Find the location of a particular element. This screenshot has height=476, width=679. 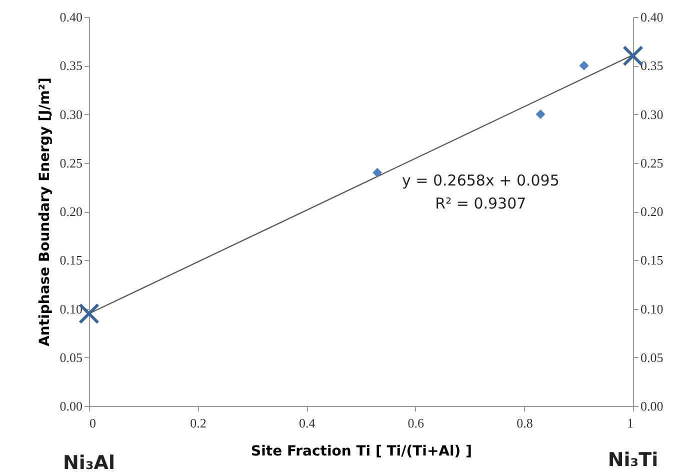

y-tick-label: 0.35 is located at coordinates (71, 66).